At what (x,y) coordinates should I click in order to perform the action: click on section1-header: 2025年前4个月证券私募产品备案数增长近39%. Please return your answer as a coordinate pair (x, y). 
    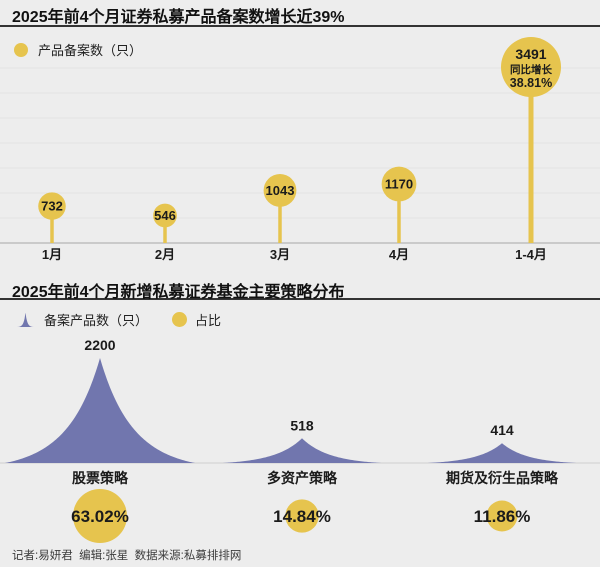
    Looking at the image, I should click on (300, 13).